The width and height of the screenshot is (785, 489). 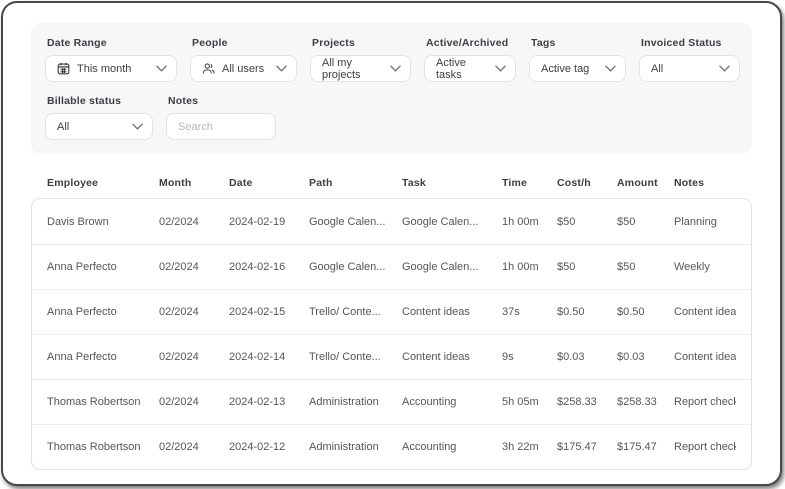 I want to click on cell-cost: $50, so click(x=566, y=267).